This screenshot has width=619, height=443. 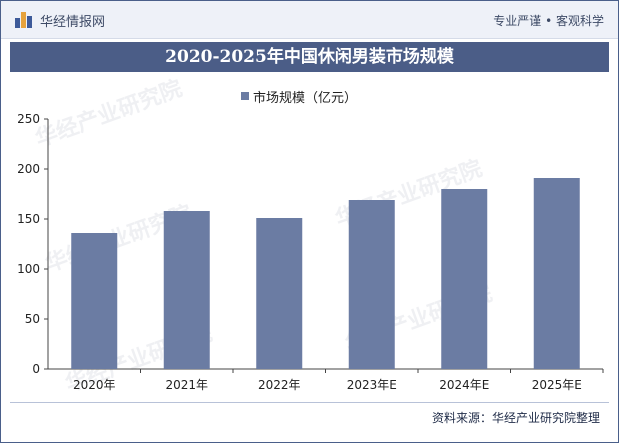 I want to click on legend-swatch, so click(x=245, y=96).